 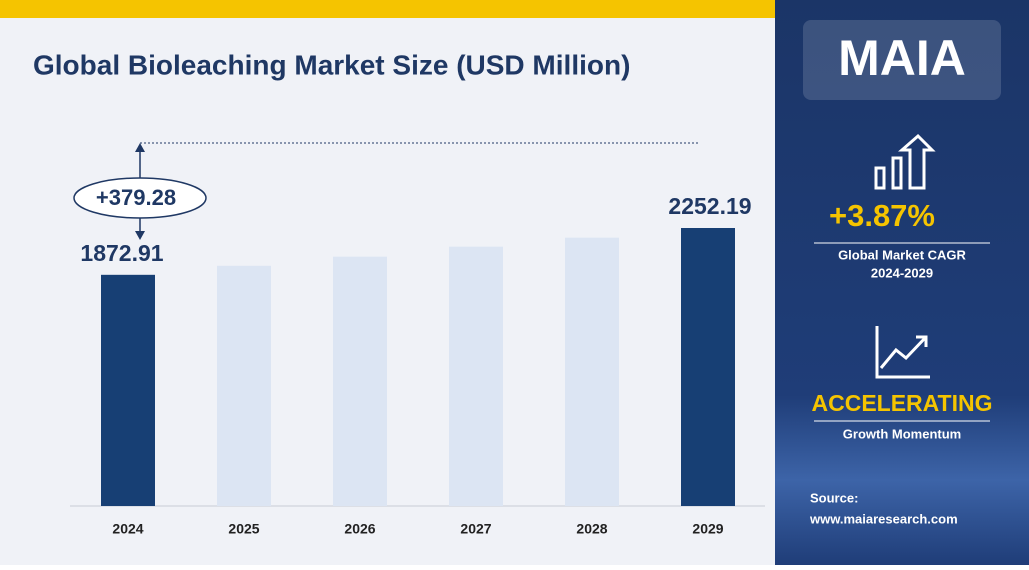 What do you see at coordinates (902, 433) in the screenshot?
I see `momentum-label: Growth Momentum` at bounding box center [902, 433].